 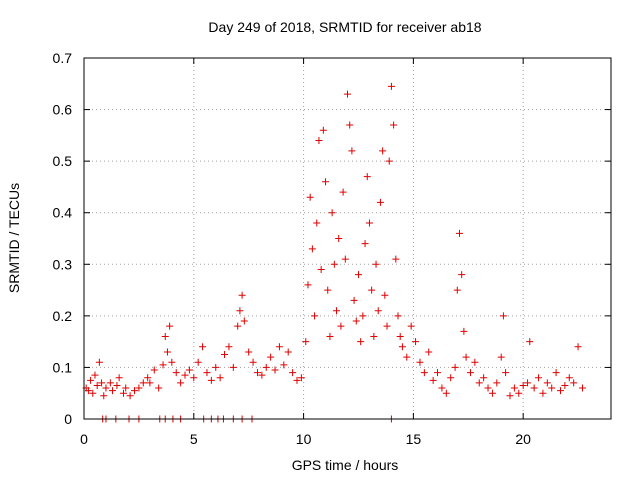 What do you see at coordinates (523, 439) in the screenshot?
I see `x-tick-label: 20` at bounding box center [523, 439].